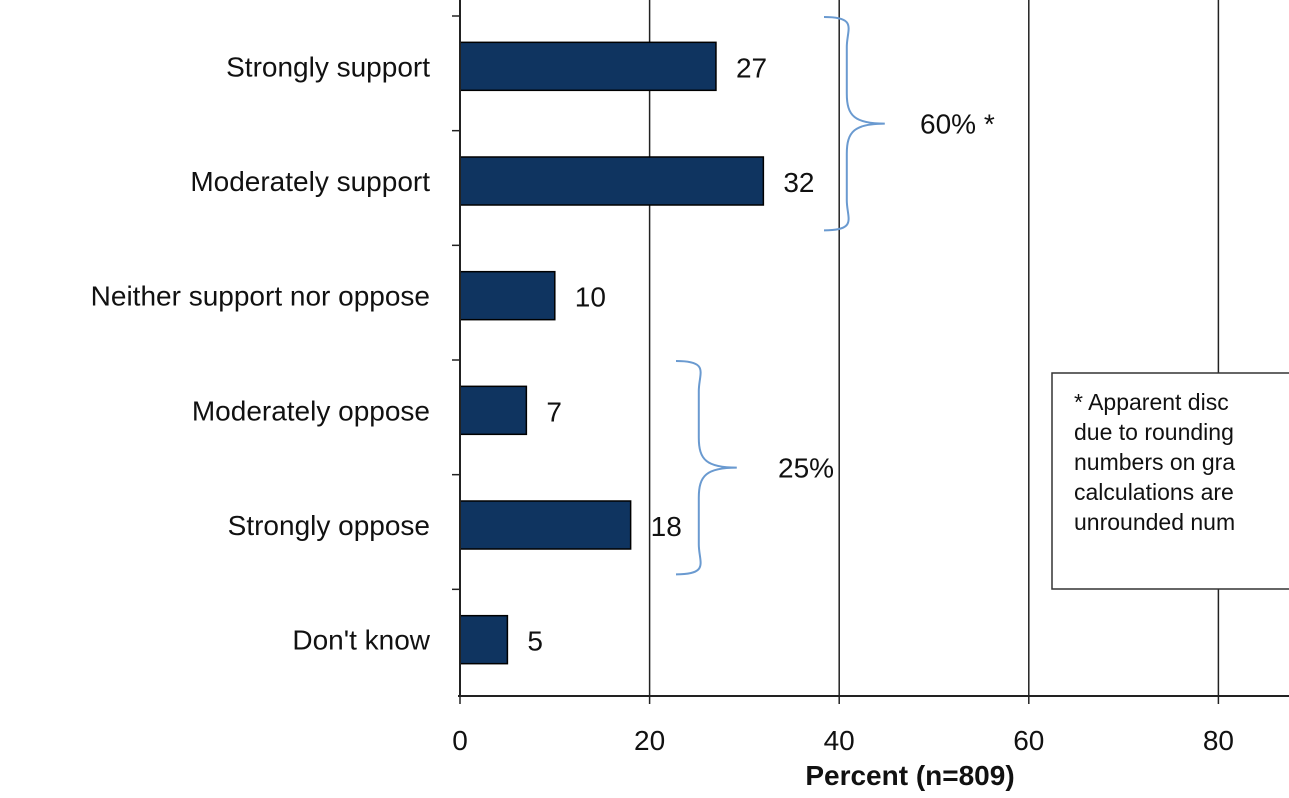 This screenshot has width=1289, height=798. Describe the element at coordinates (554, 411) in the screenshot. I see `value-label-3: 7` at that location.